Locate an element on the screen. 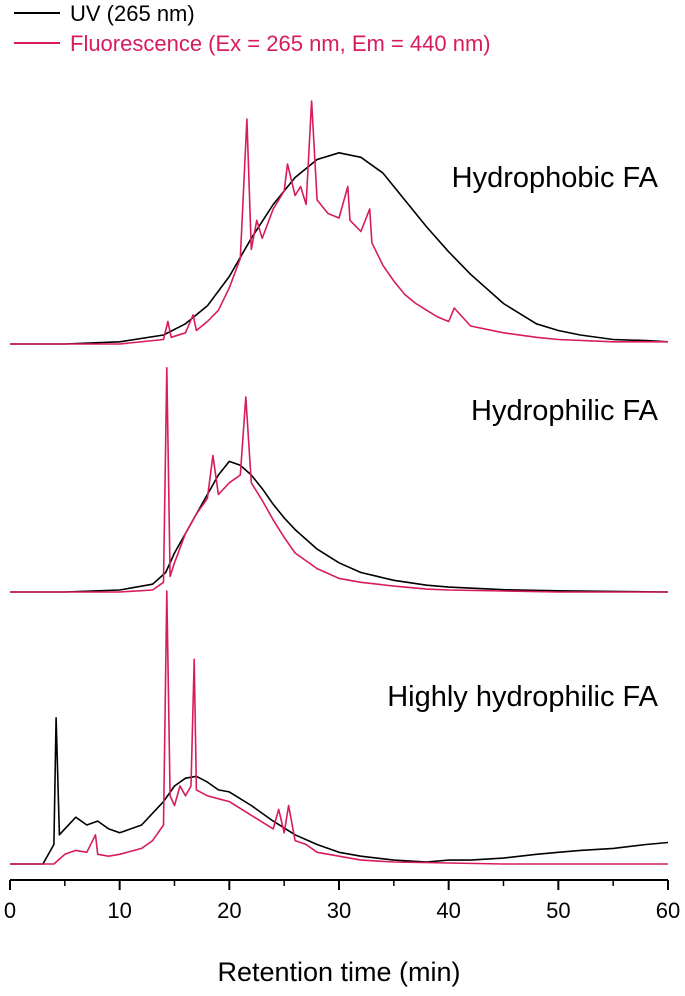 This screenshot has height=996, width=685. x-tick-label: 50 is located at coordinates (558, 910).